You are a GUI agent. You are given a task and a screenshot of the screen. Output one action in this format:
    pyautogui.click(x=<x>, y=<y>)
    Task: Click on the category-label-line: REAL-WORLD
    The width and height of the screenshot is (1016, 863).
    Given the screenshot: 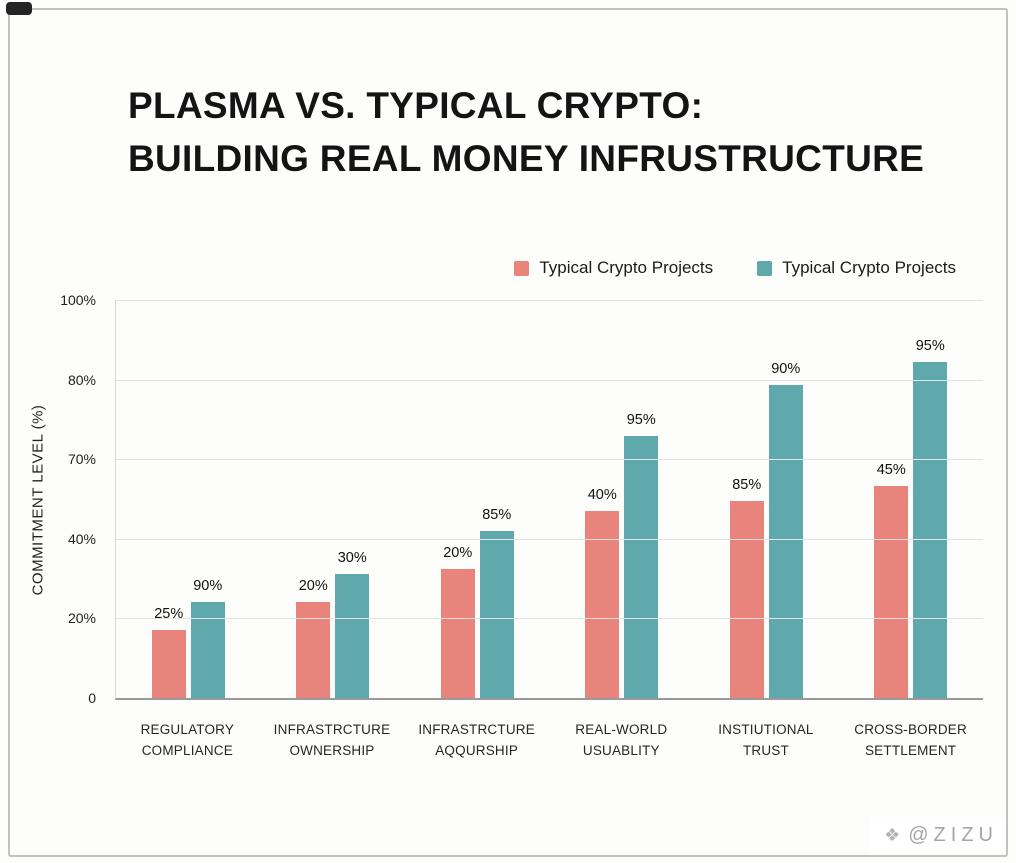 What is the action you would take?
    pyautogui.click(x=621, y=729)
    